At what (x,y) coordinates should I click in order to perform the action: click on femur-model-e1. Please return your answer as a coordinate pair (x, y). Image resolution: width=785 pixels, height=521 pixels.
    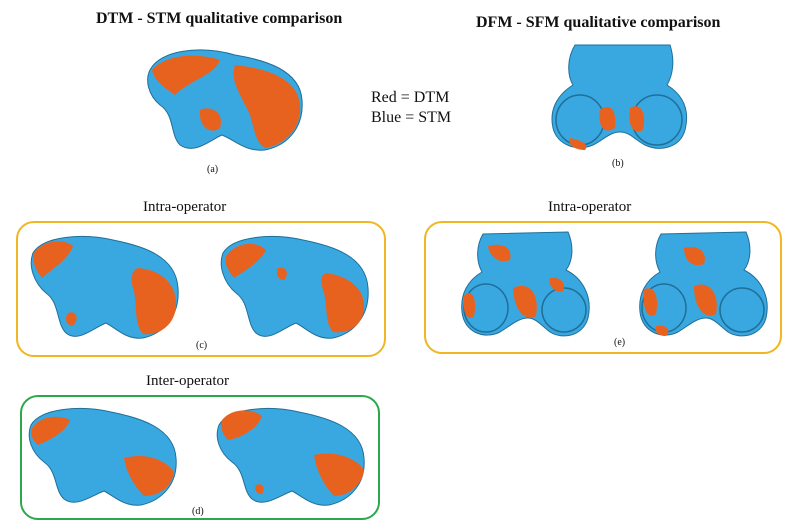
    Looking at the image, I should click on (525, 284).